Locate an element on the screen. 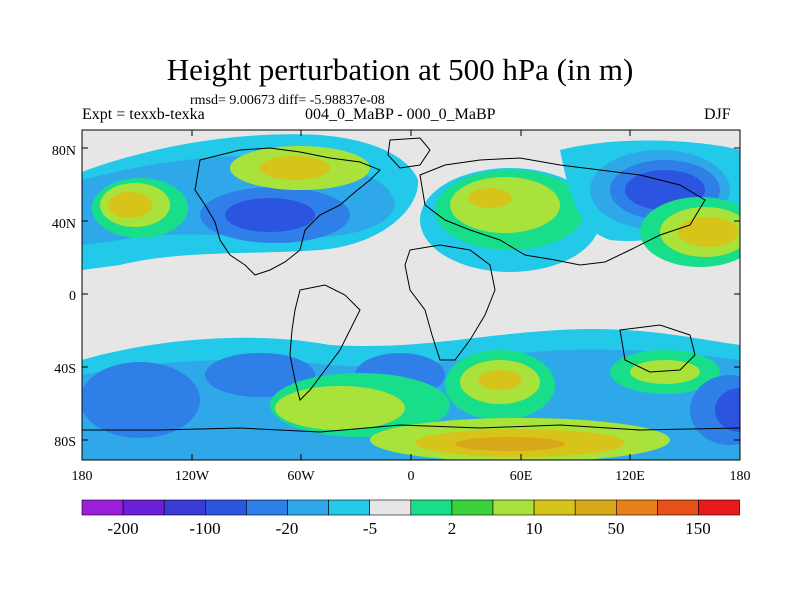 This screenshot has height=600, width=800. colorbar-label: 150 is located at coordinates (698, 528).